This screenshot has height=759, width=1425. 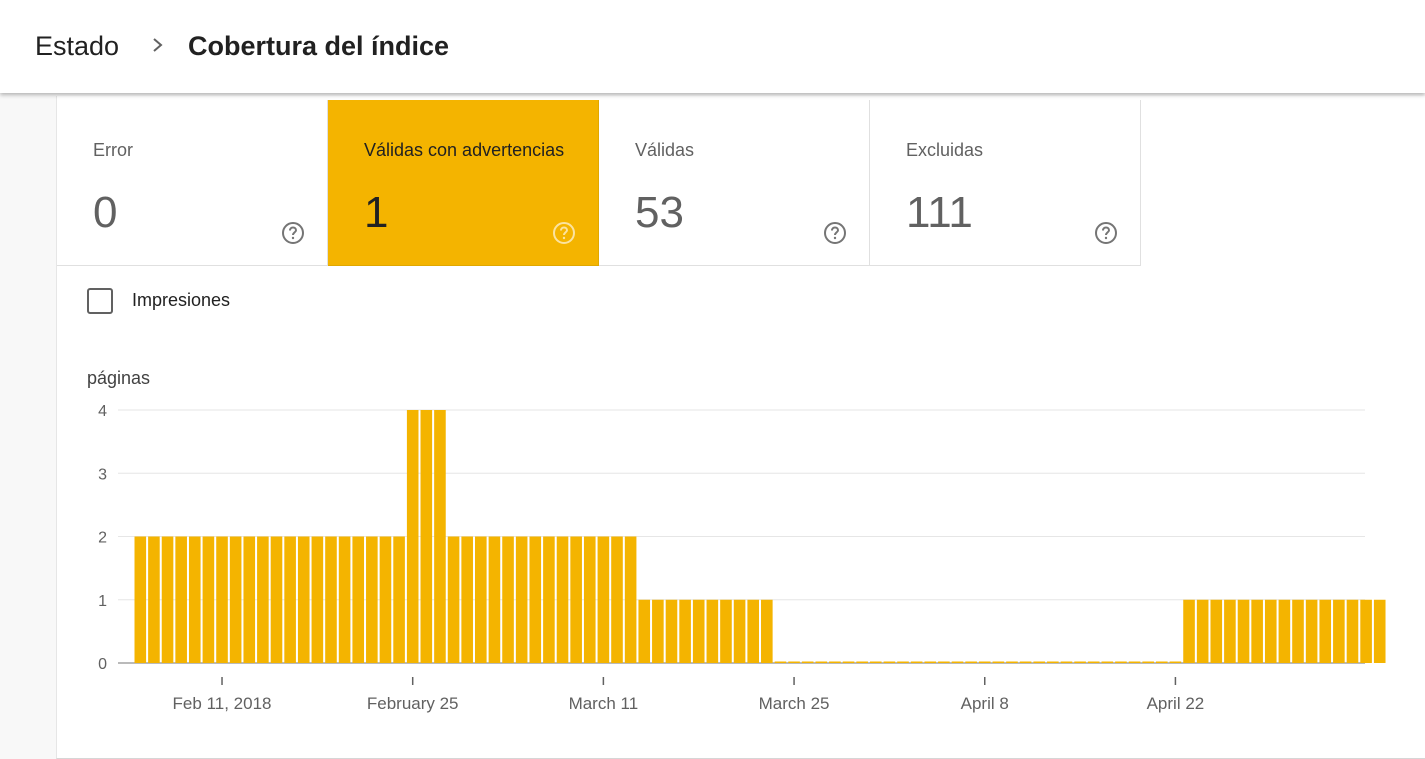 I want to click on tile-valid: Válidas 53, so click(x=734, y=183).